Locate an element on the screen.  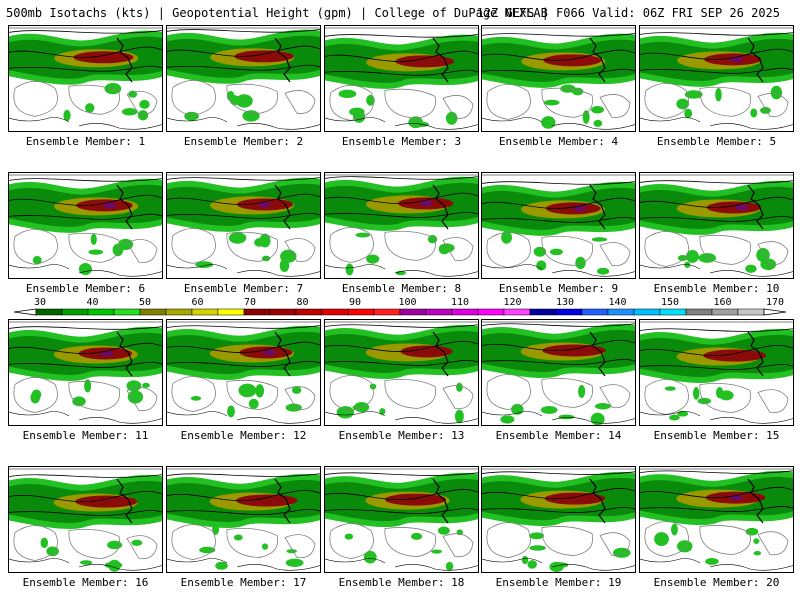
colorbar-tick-label: 150 is located at coordinates (670, 302).